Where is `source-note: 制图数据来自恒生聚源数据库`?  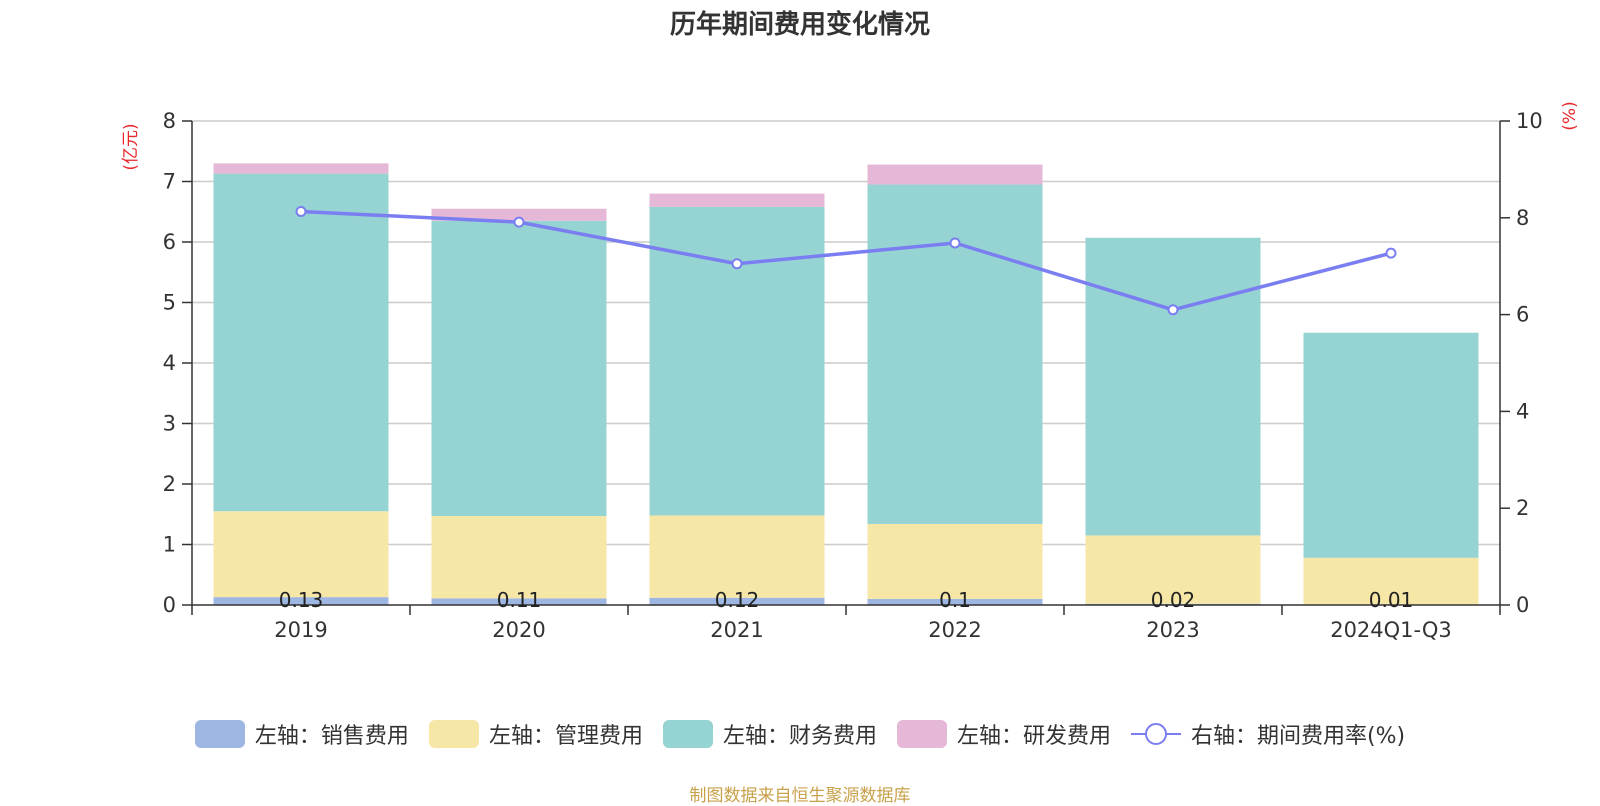 source-note: 制图数据来自恒生聚源数据库 is located at coordinates (800, 796).